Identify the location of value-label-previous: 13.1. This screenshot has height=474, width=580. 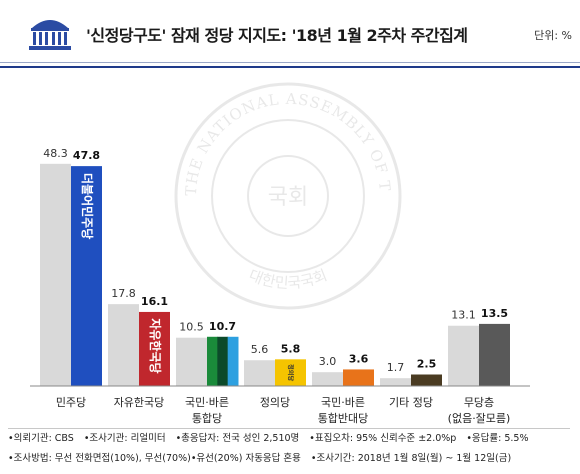
(463, 315).